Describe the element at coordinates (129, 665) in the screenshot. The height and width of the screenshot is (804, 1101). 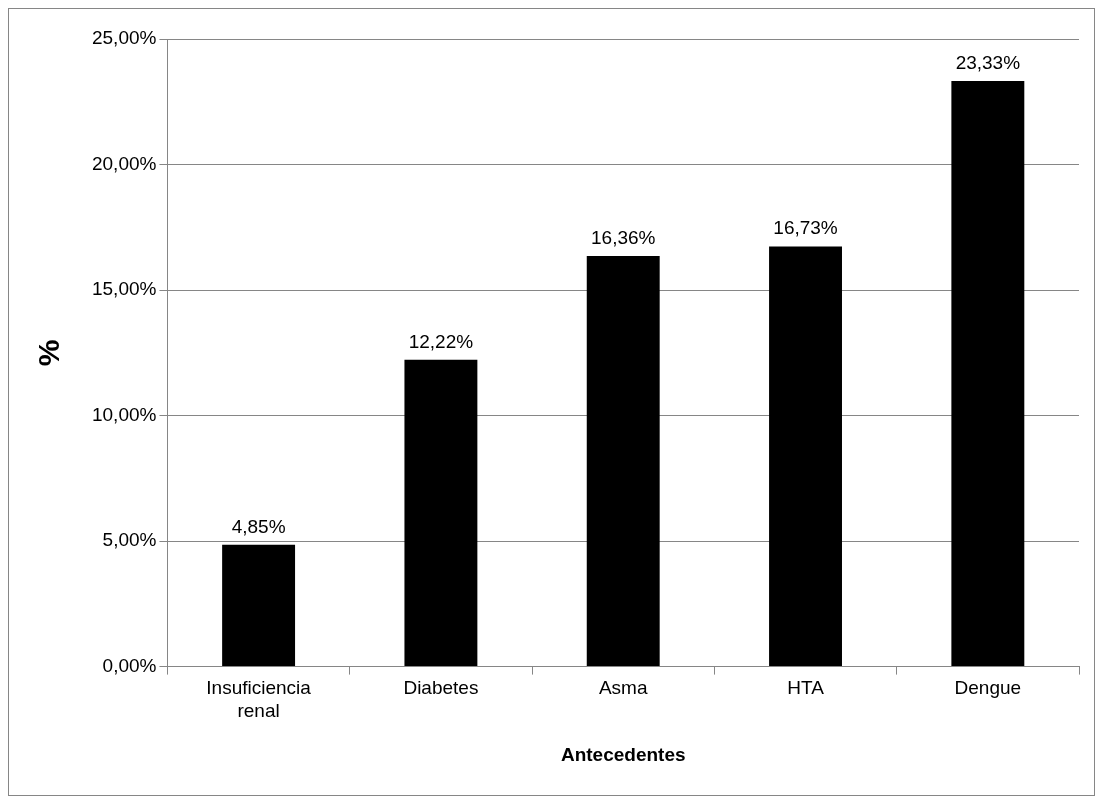
I see `y-tick-label: 0,00%` at that location.